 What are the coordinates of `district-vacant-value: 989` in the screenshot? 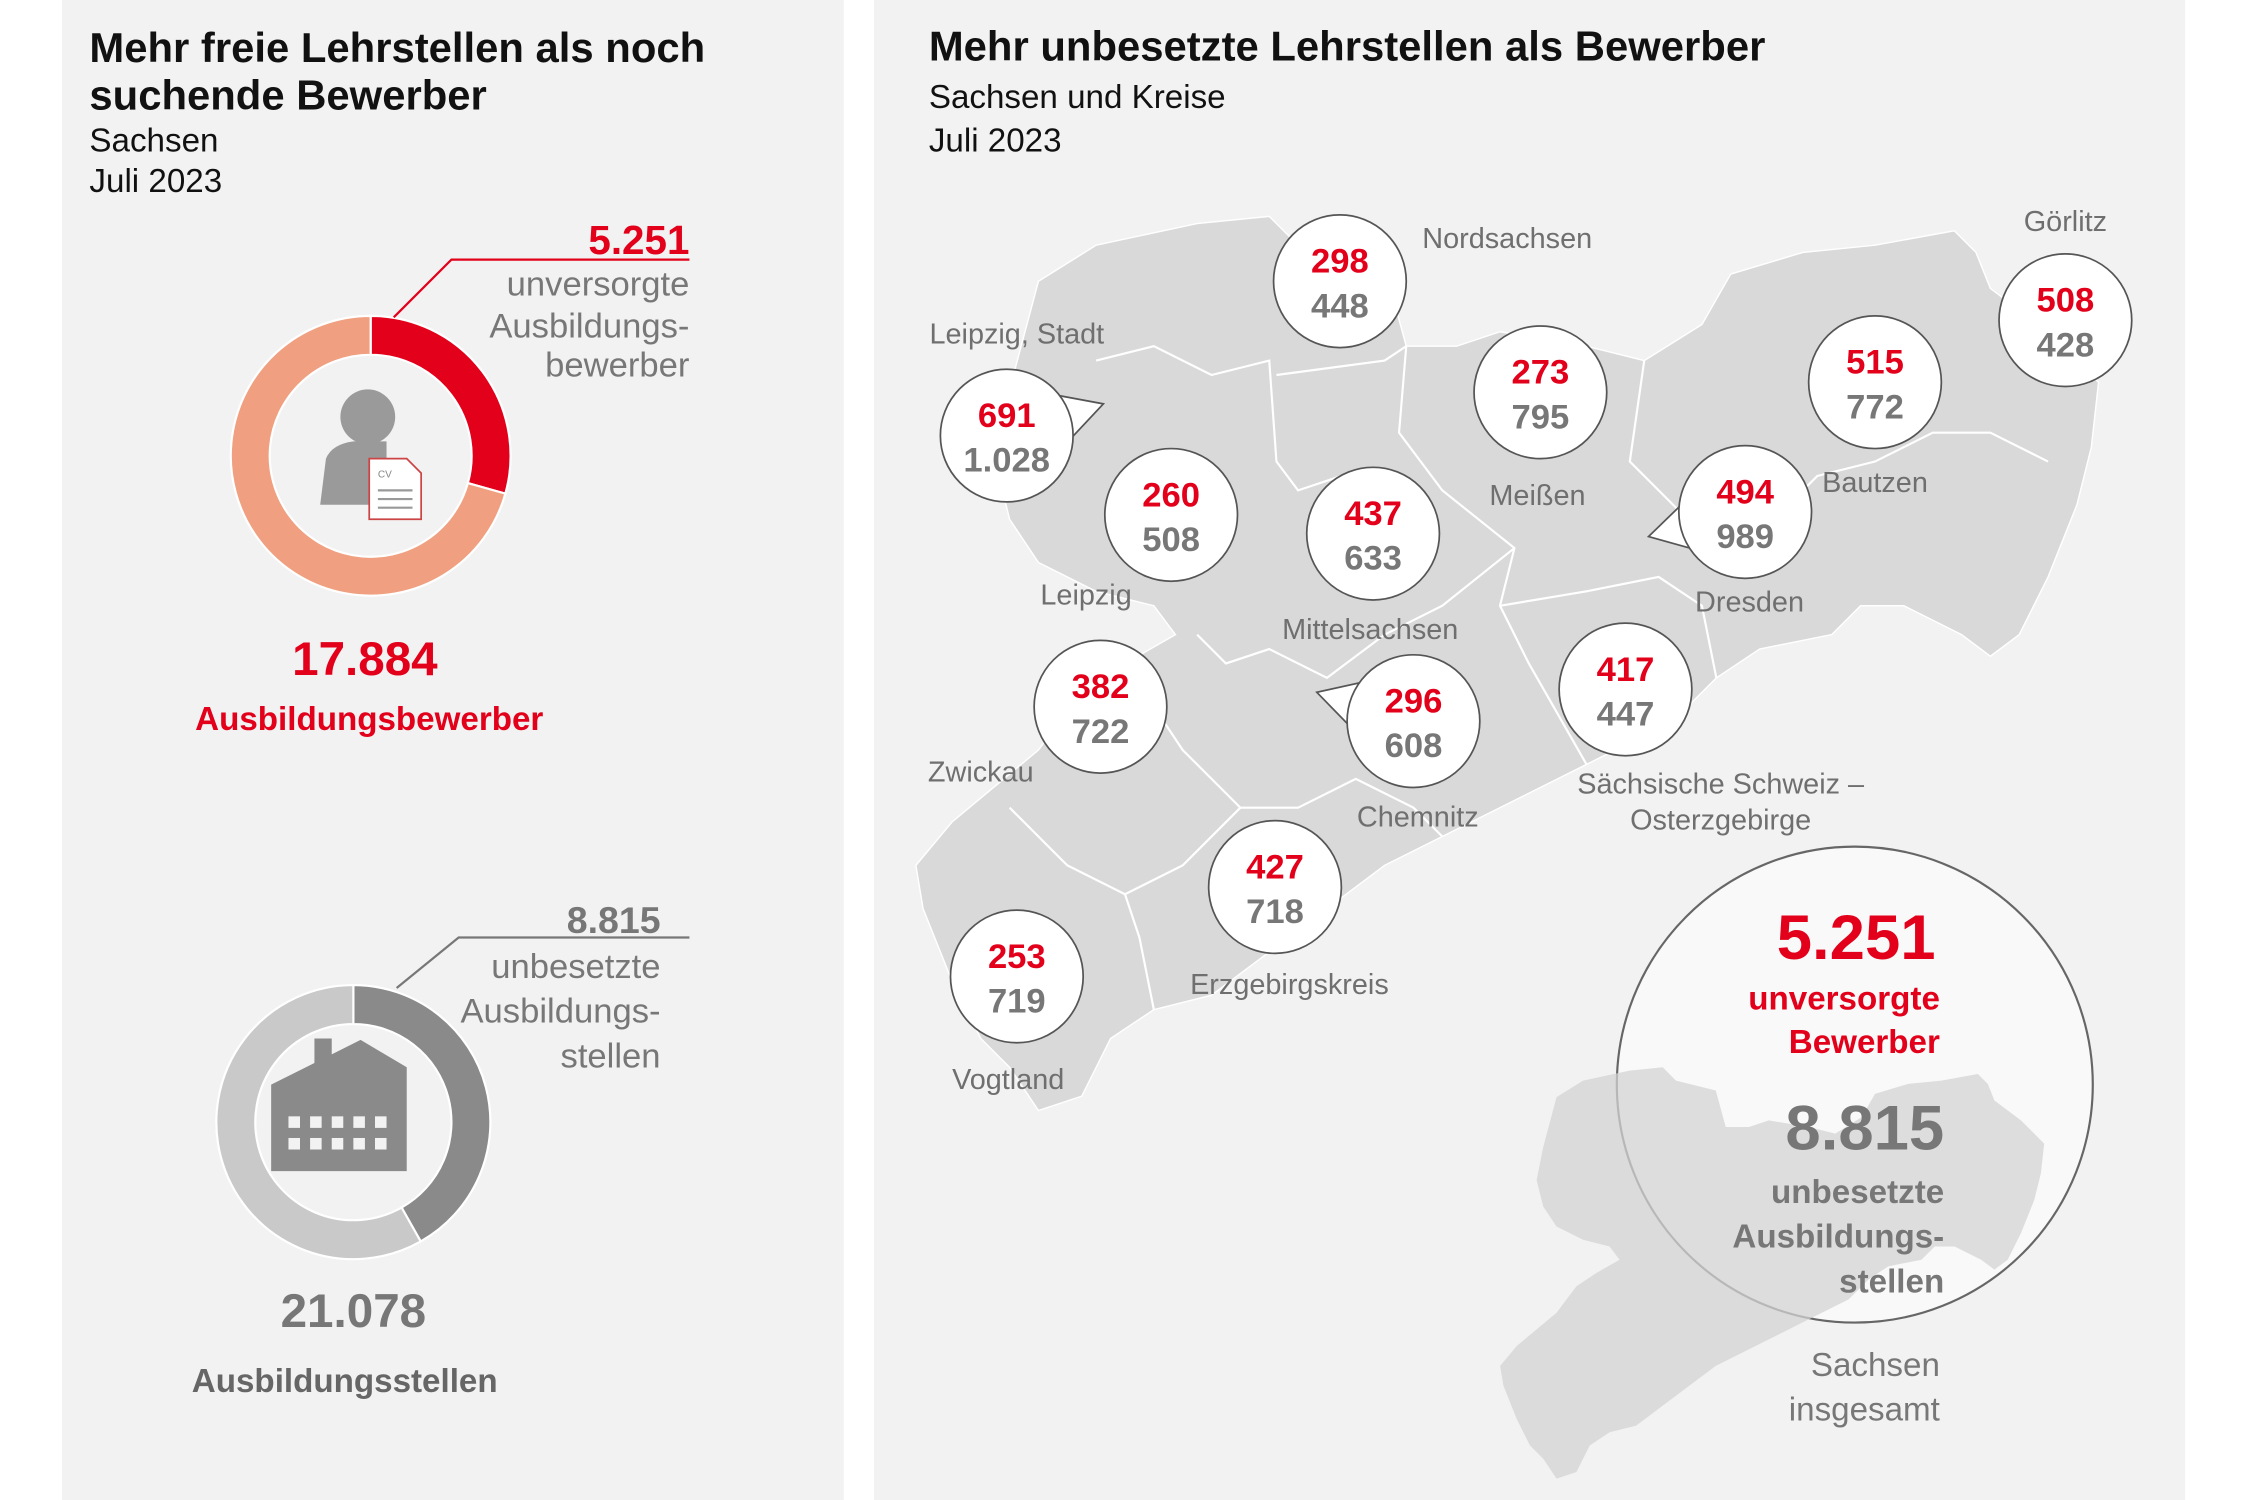 It's located at (1745, 537).